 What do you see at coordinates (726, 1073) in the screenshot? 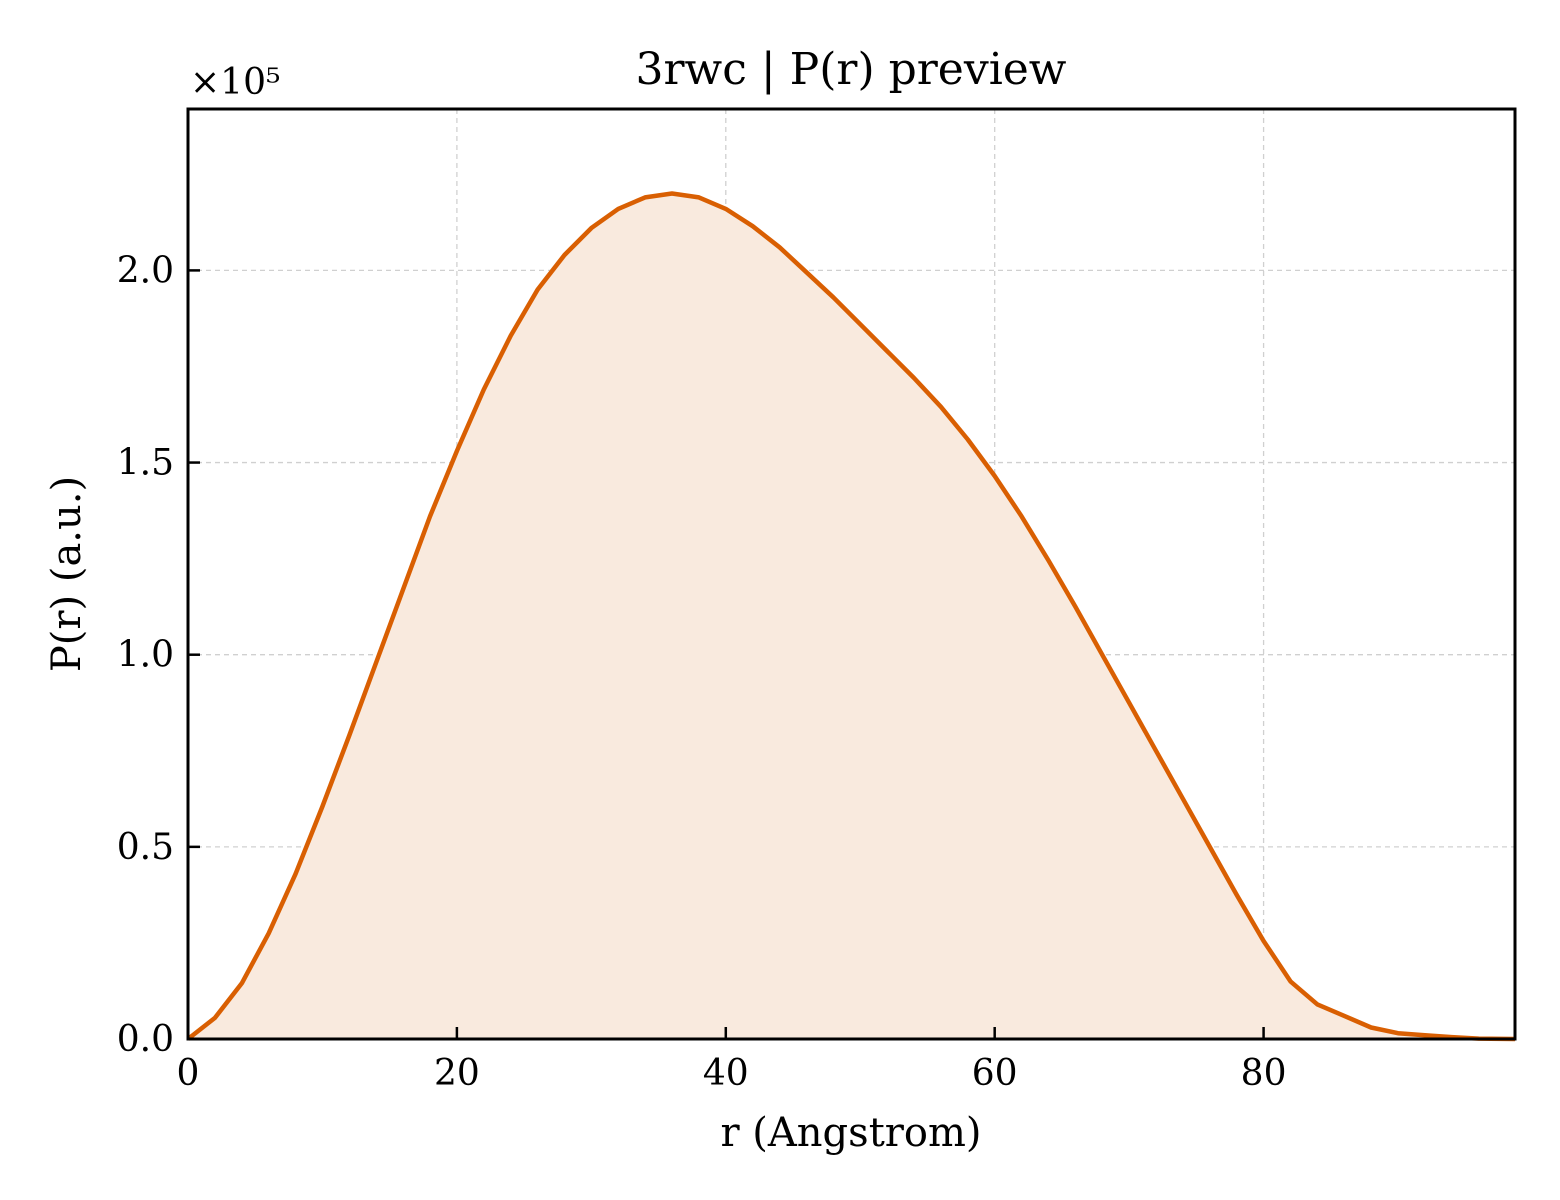
I see `x-tick-label: 40` at bounding box center [726, 1073].